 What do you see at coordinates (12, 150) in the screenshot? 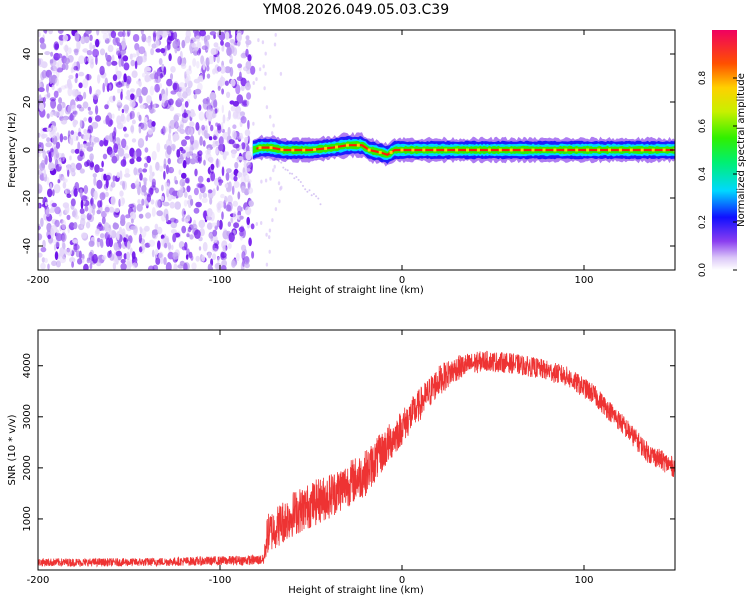
I see `spectrogram-y-label: Frequency (Hz)` at bounding box center [12, 150].